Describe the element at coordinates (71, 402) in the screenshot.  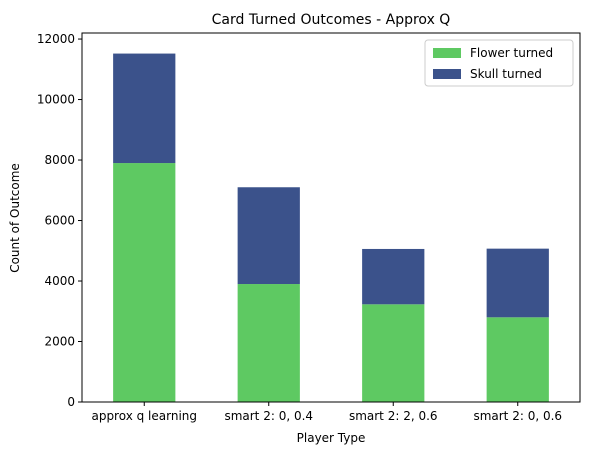
I see `y-tick-label-0: 0` at that location.